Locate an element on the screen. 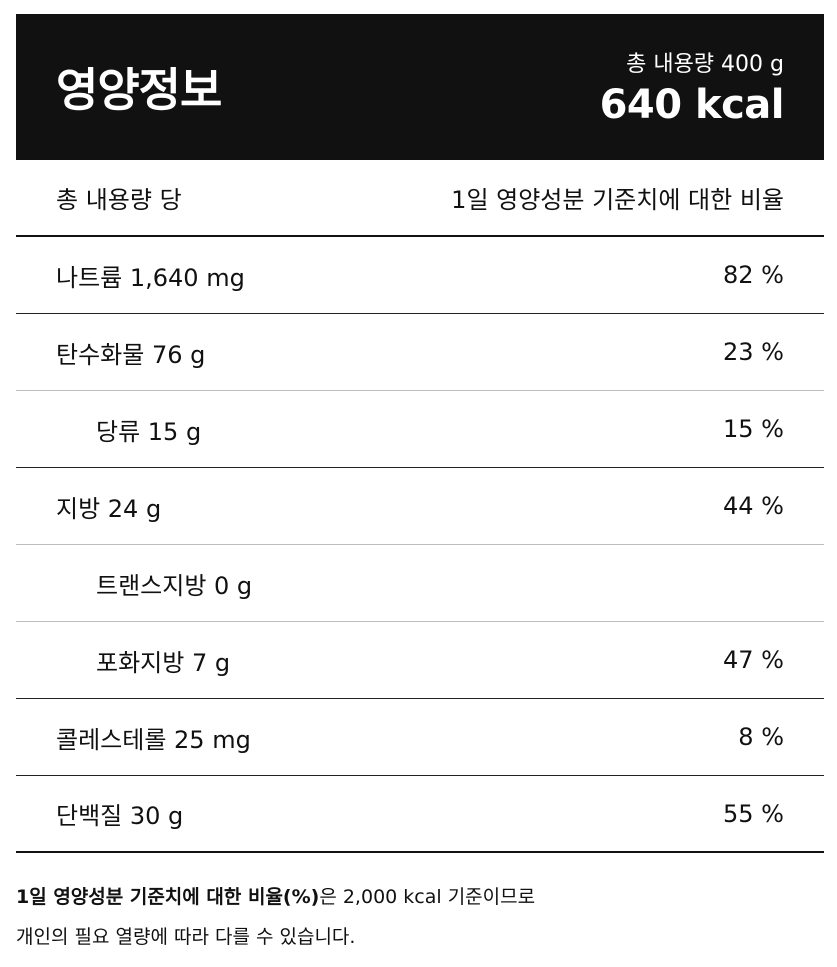  nutrient-label: 트랜스지방 0 g is located at coordinates (174, 585).